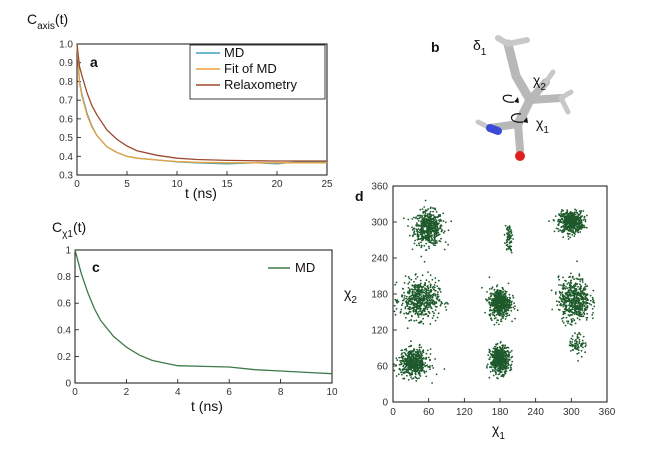 This screenshot has width=659, height=449. I want to click on panel-d-xticks: 0 60 120 180 240 300 360, so click(503, 408).